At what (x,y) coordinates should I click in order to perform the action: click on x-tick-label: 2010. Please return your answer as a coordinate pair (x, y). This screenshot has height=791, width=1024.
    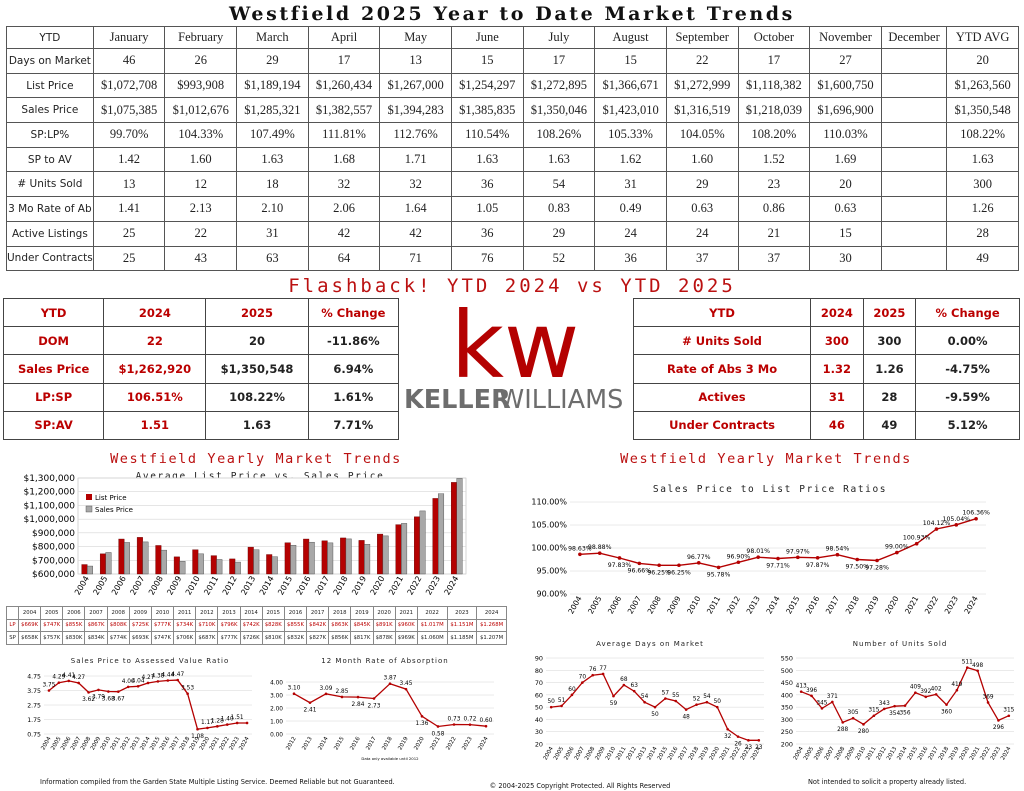
    Looking at the image, I should click on (693, 604).